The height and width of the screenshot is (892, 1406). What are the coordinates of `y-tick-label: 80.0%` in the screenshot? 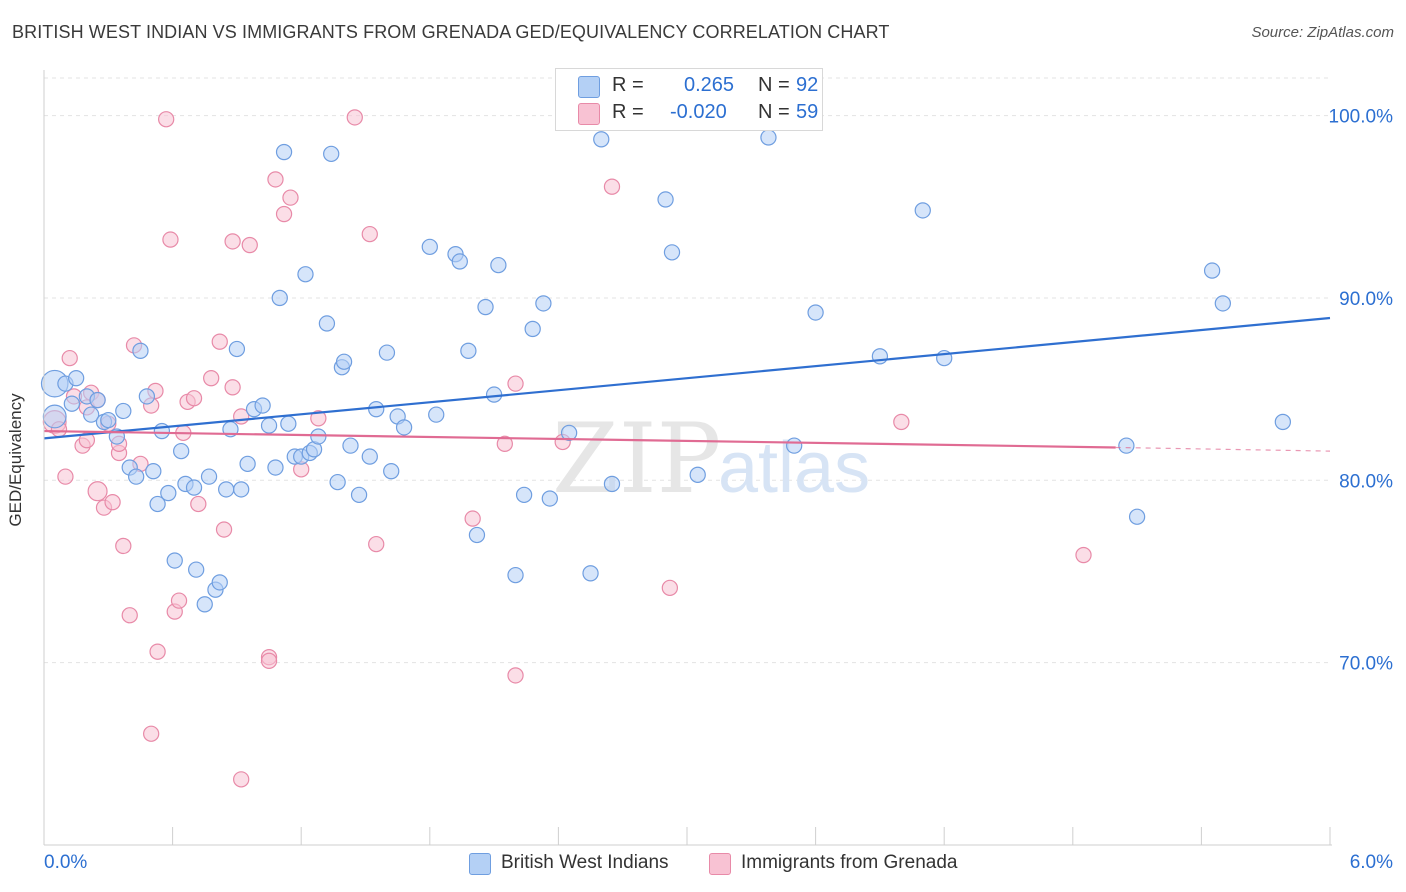 It's located at (1366, 481).